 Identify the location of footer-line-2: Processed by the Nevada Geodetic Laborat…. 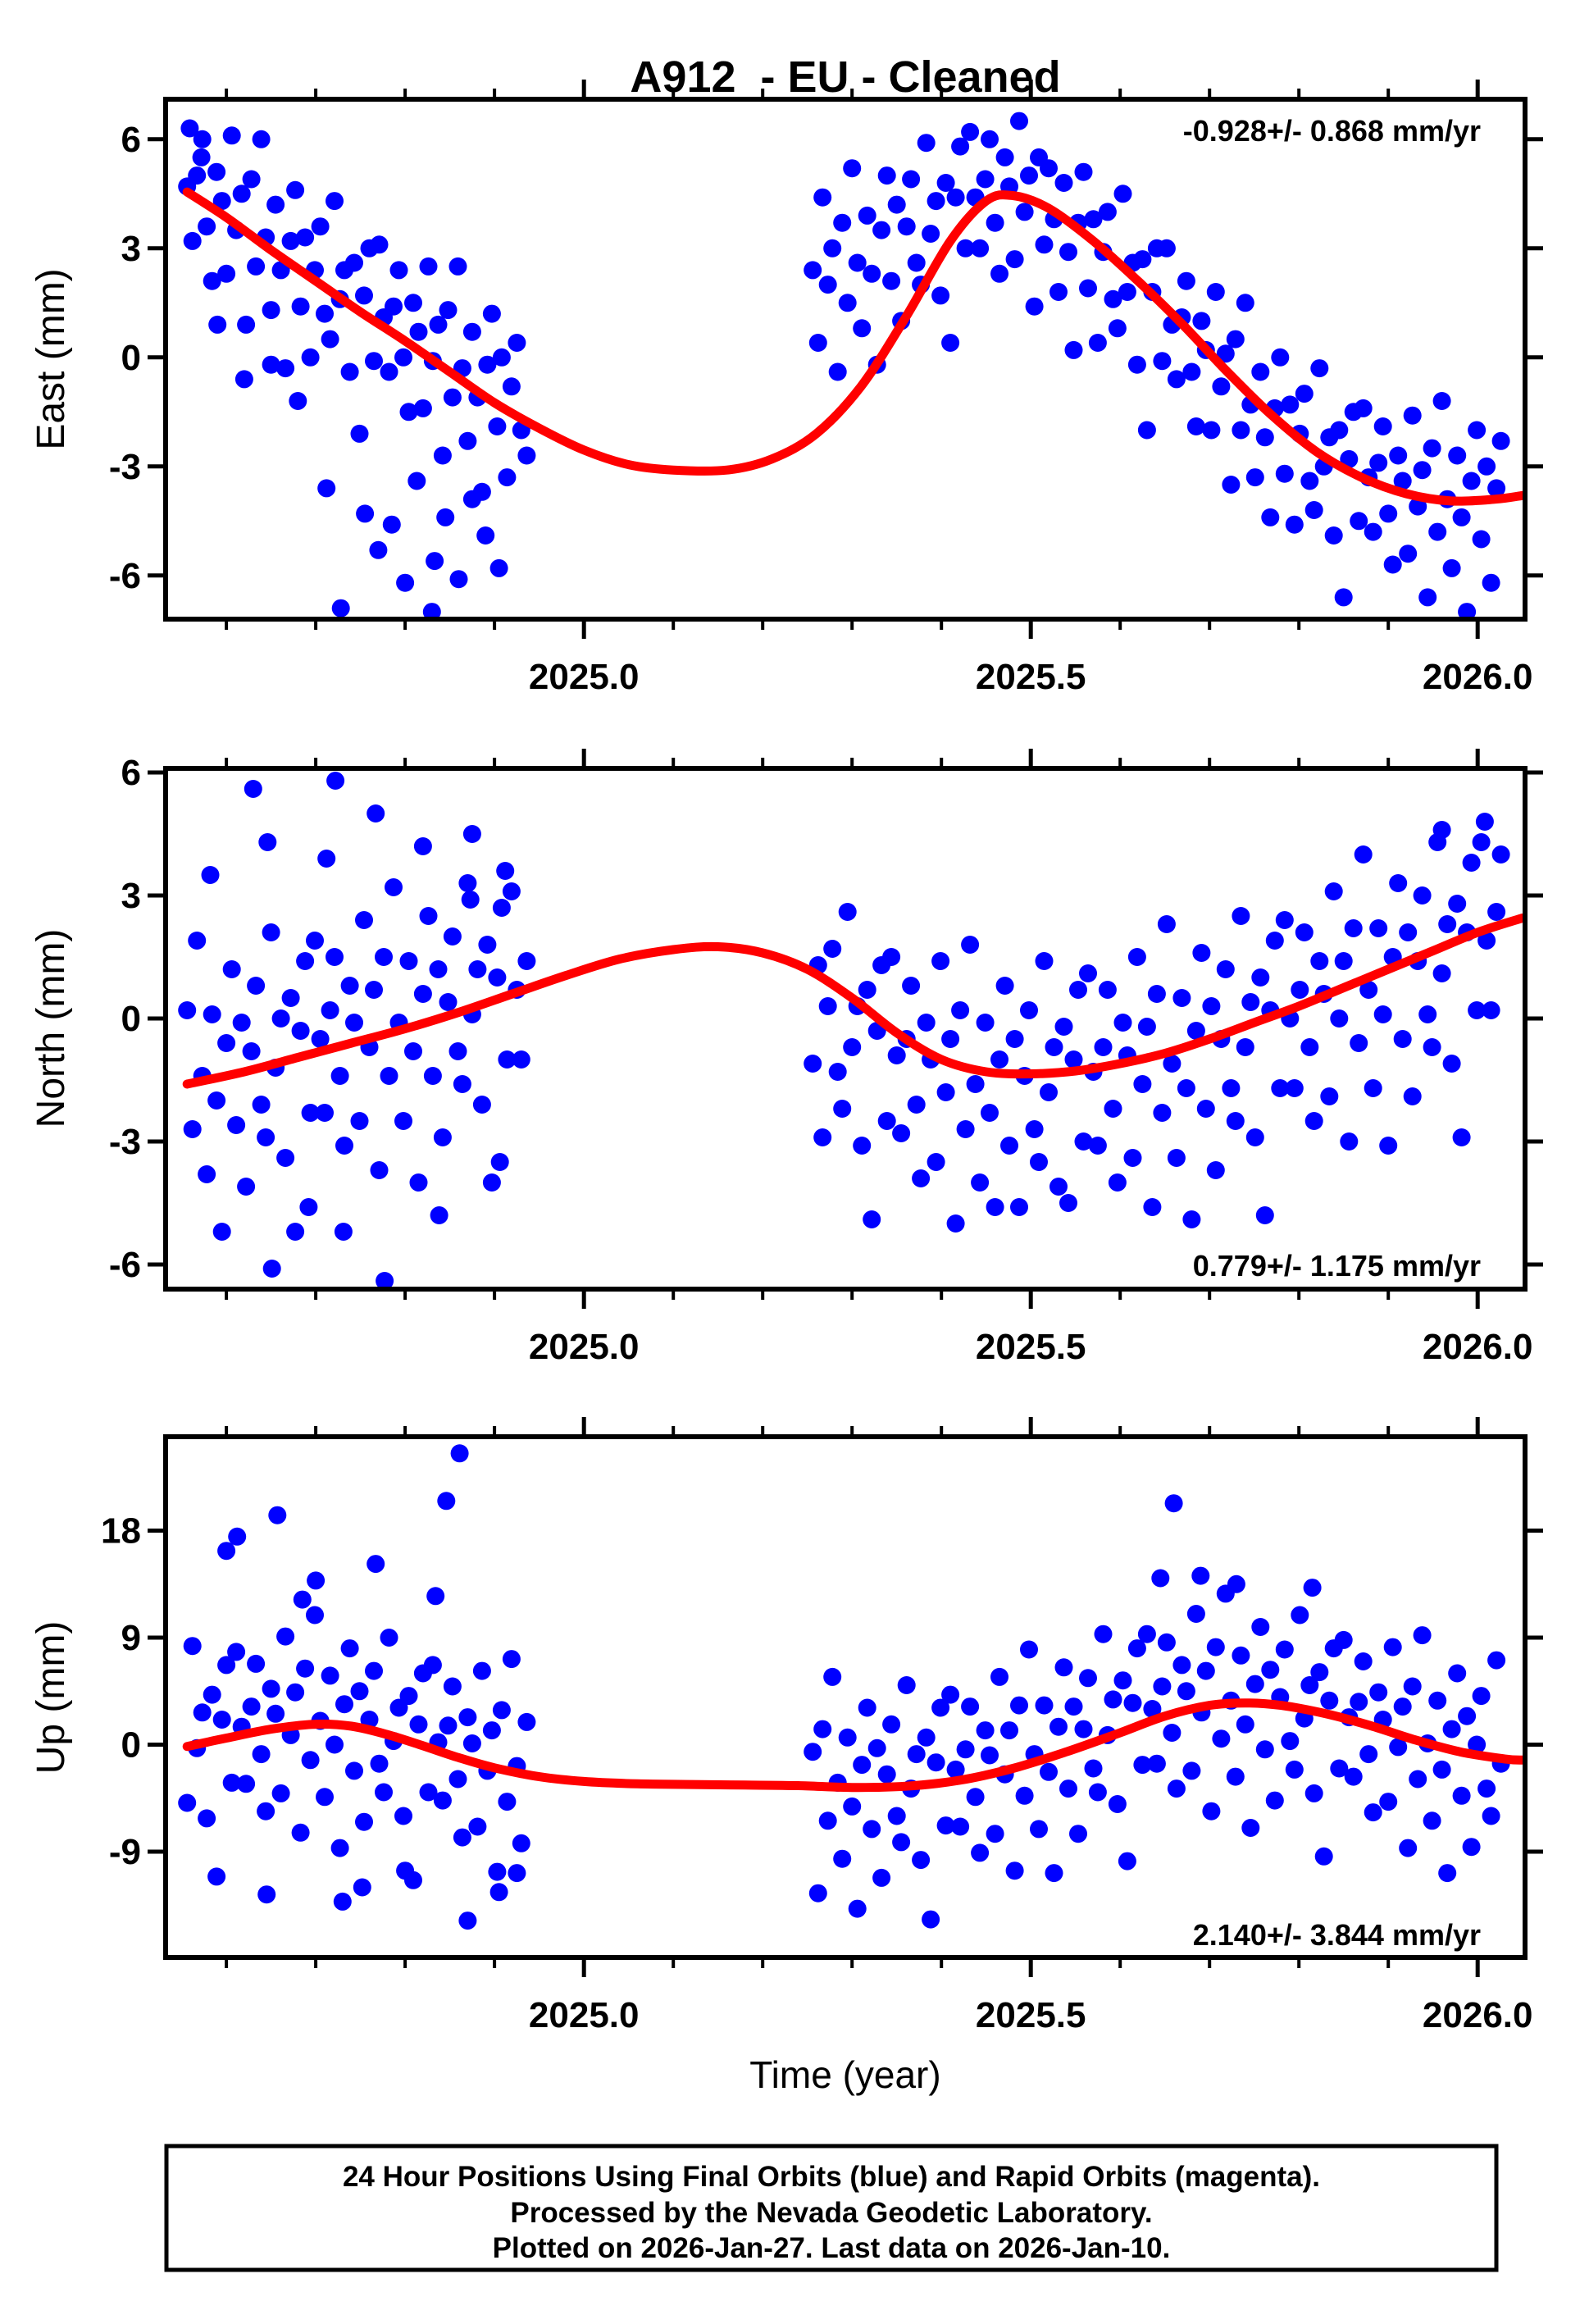
(831, 2213).